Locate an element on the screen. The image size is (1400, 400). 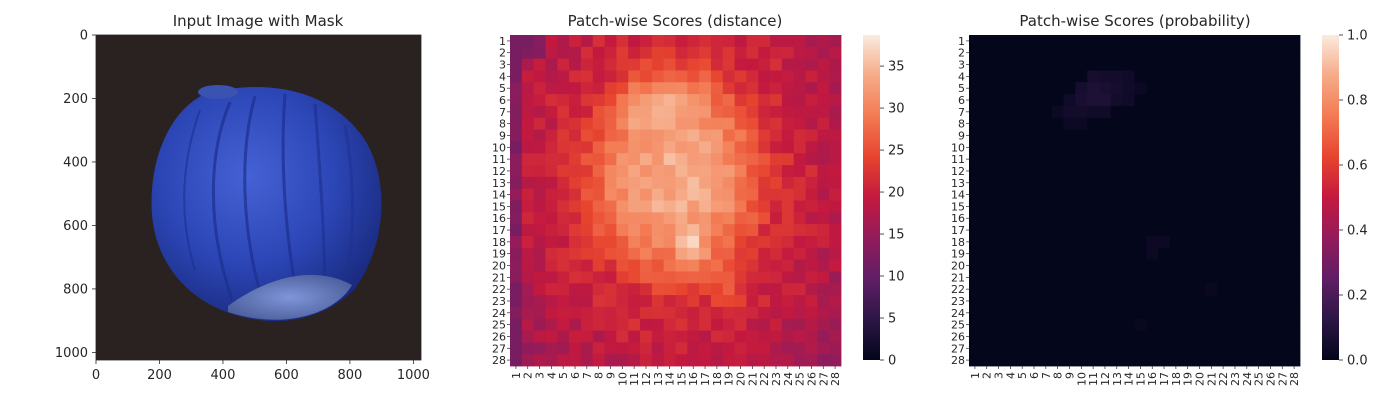
x-tick-label: 23 is located at coordinates (1235, 379).